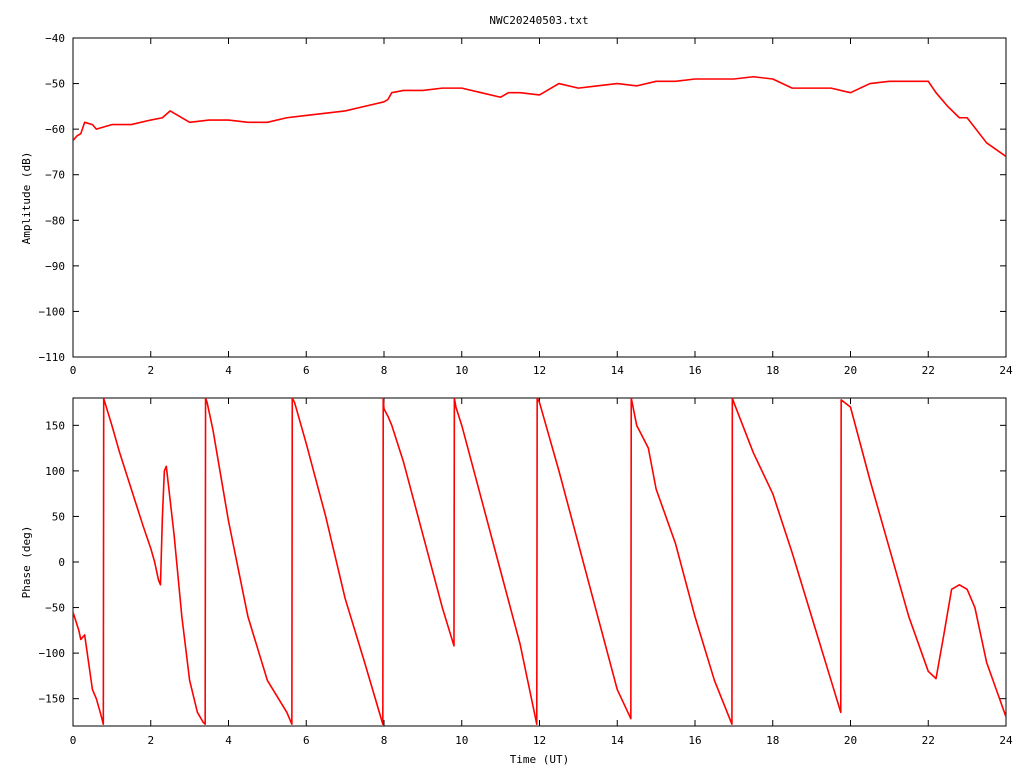 The width and height of the screenshot is (1024, 768). What do you see at coordinates (55, 129) in the screenshot?
I see `y-tick-label: −60` at bounding box center [55, 129].